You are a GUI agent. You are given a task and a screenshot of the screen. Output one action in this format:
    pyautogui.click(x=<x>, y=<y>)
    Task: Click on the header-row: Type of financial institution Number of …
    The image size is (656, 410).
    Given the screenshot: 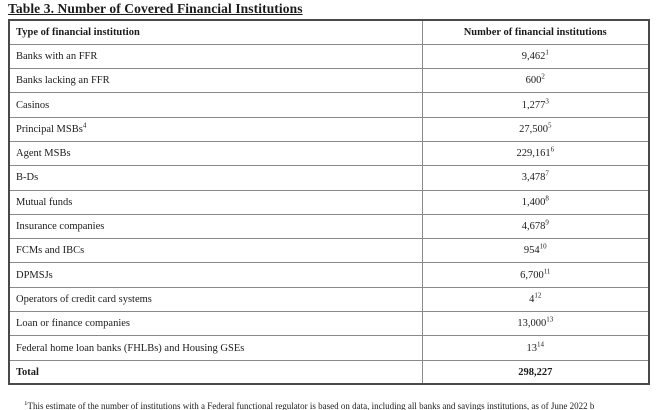 What is the action you would take?
    pyautogui.click(x=329, y=32)
    